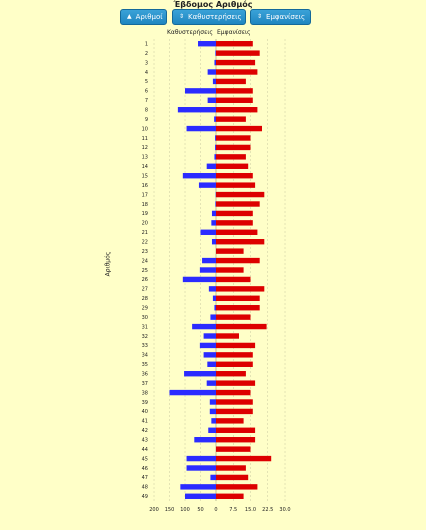 This screenshot has width=426, height=530. I want to click on tick-label: 50, so click(200, 510).